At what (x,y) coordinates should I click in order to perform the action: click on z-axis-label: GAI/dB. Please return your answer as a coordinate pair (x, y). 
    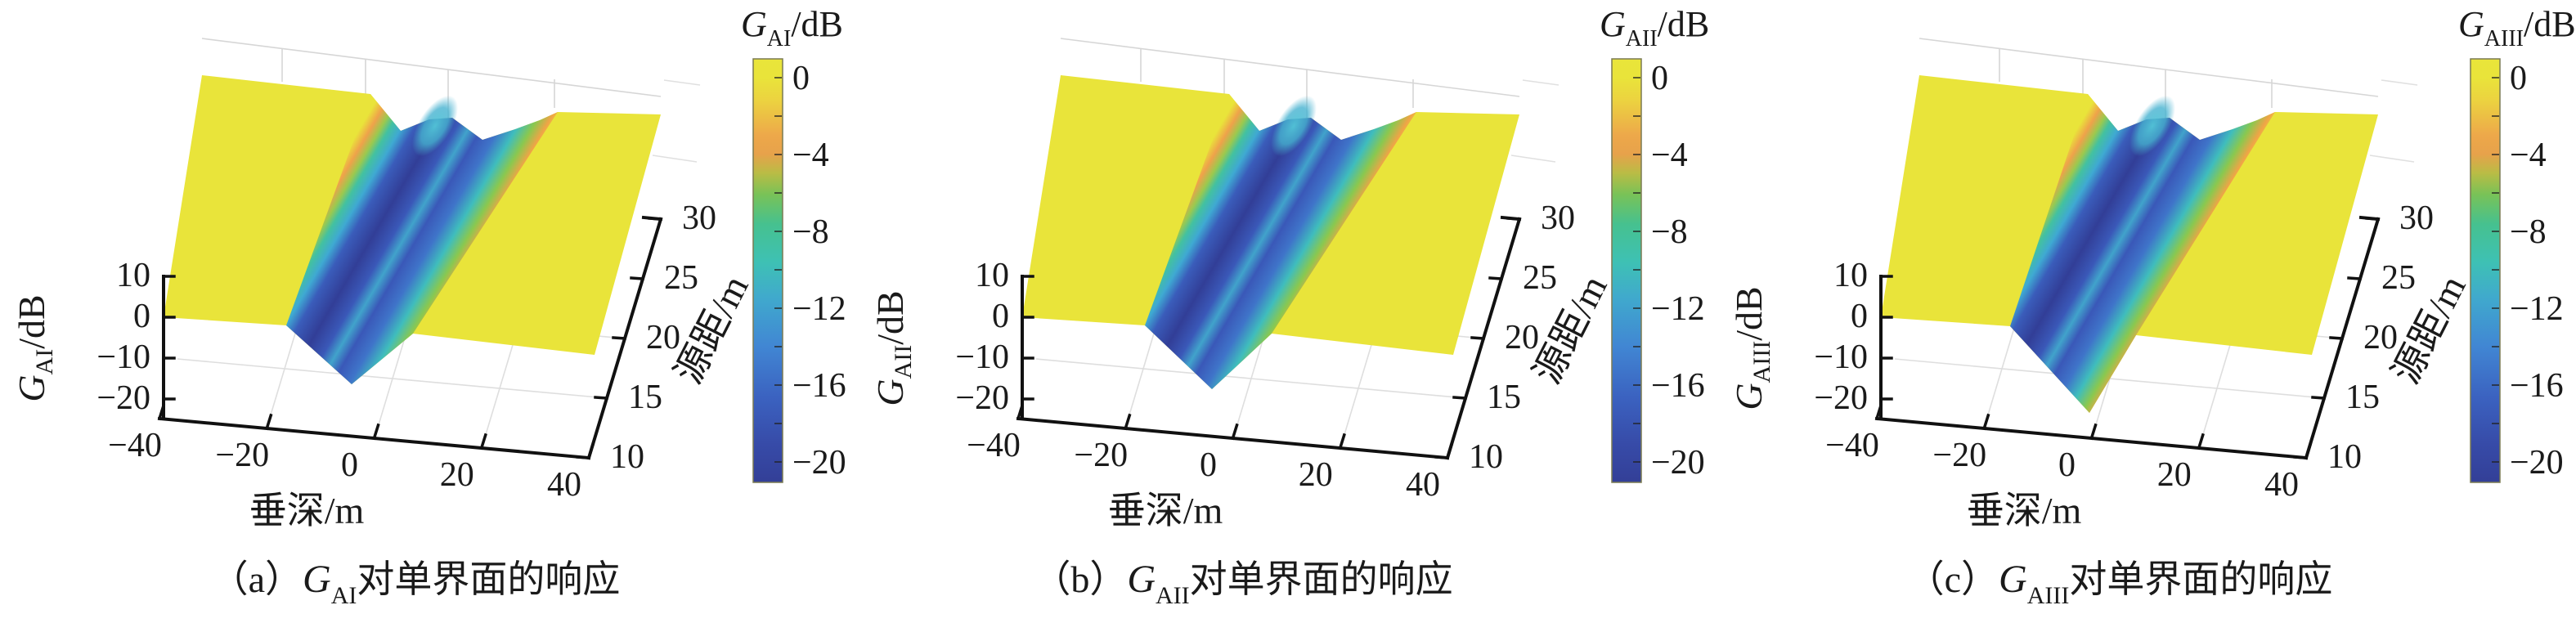
    Looking at the image, I should click on (34, 347).